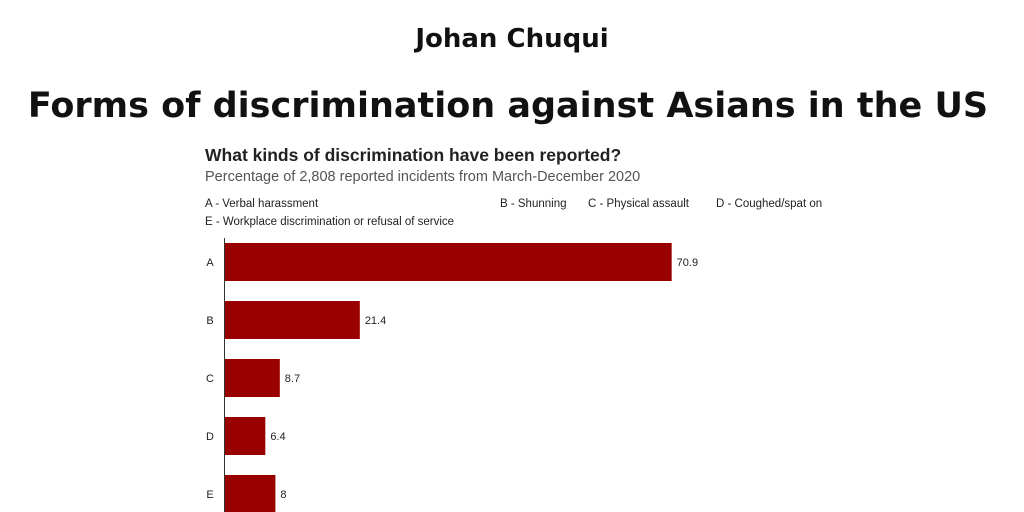 The image size is (1024, 512). What do you see at coordinates (210, 437) in the screenshot?
I see `category-label: D` at bounding box center [210, 437].